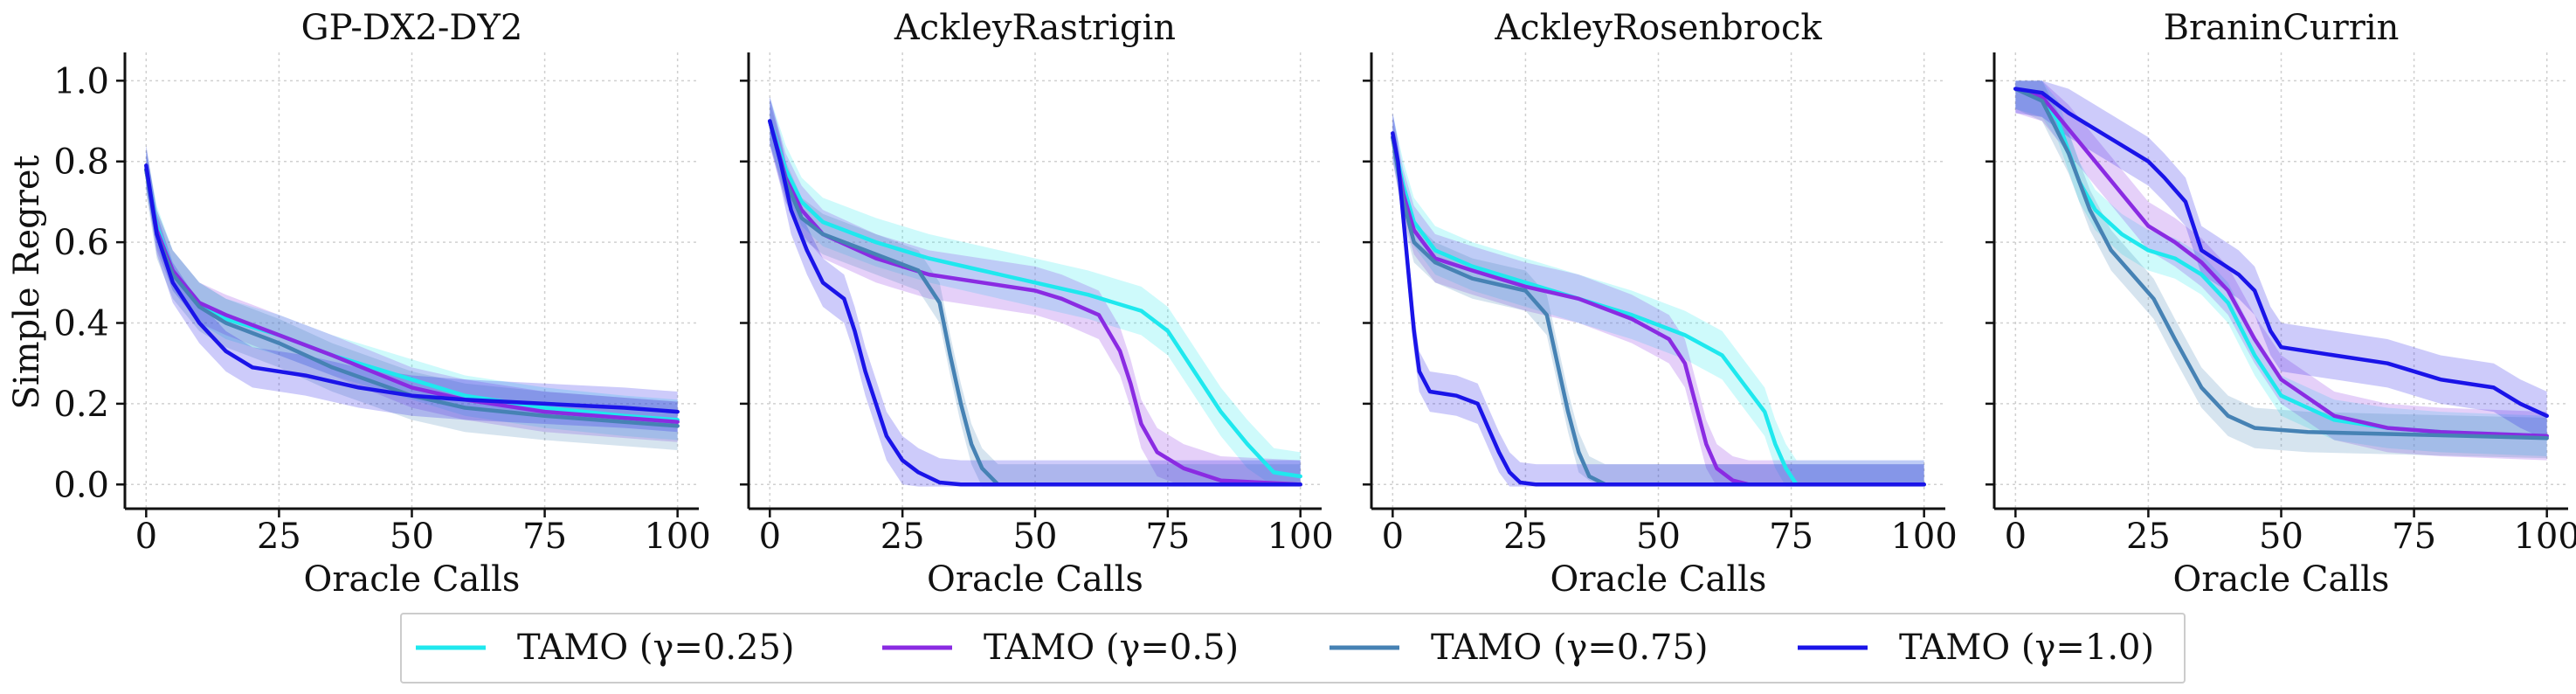 Image resolution: width=2576 pixels, height=694 pixels. Describe the element at coordinates (903, 537) in the screenshot. I see `panel-2-x-tick-label-1: 25` at that location.